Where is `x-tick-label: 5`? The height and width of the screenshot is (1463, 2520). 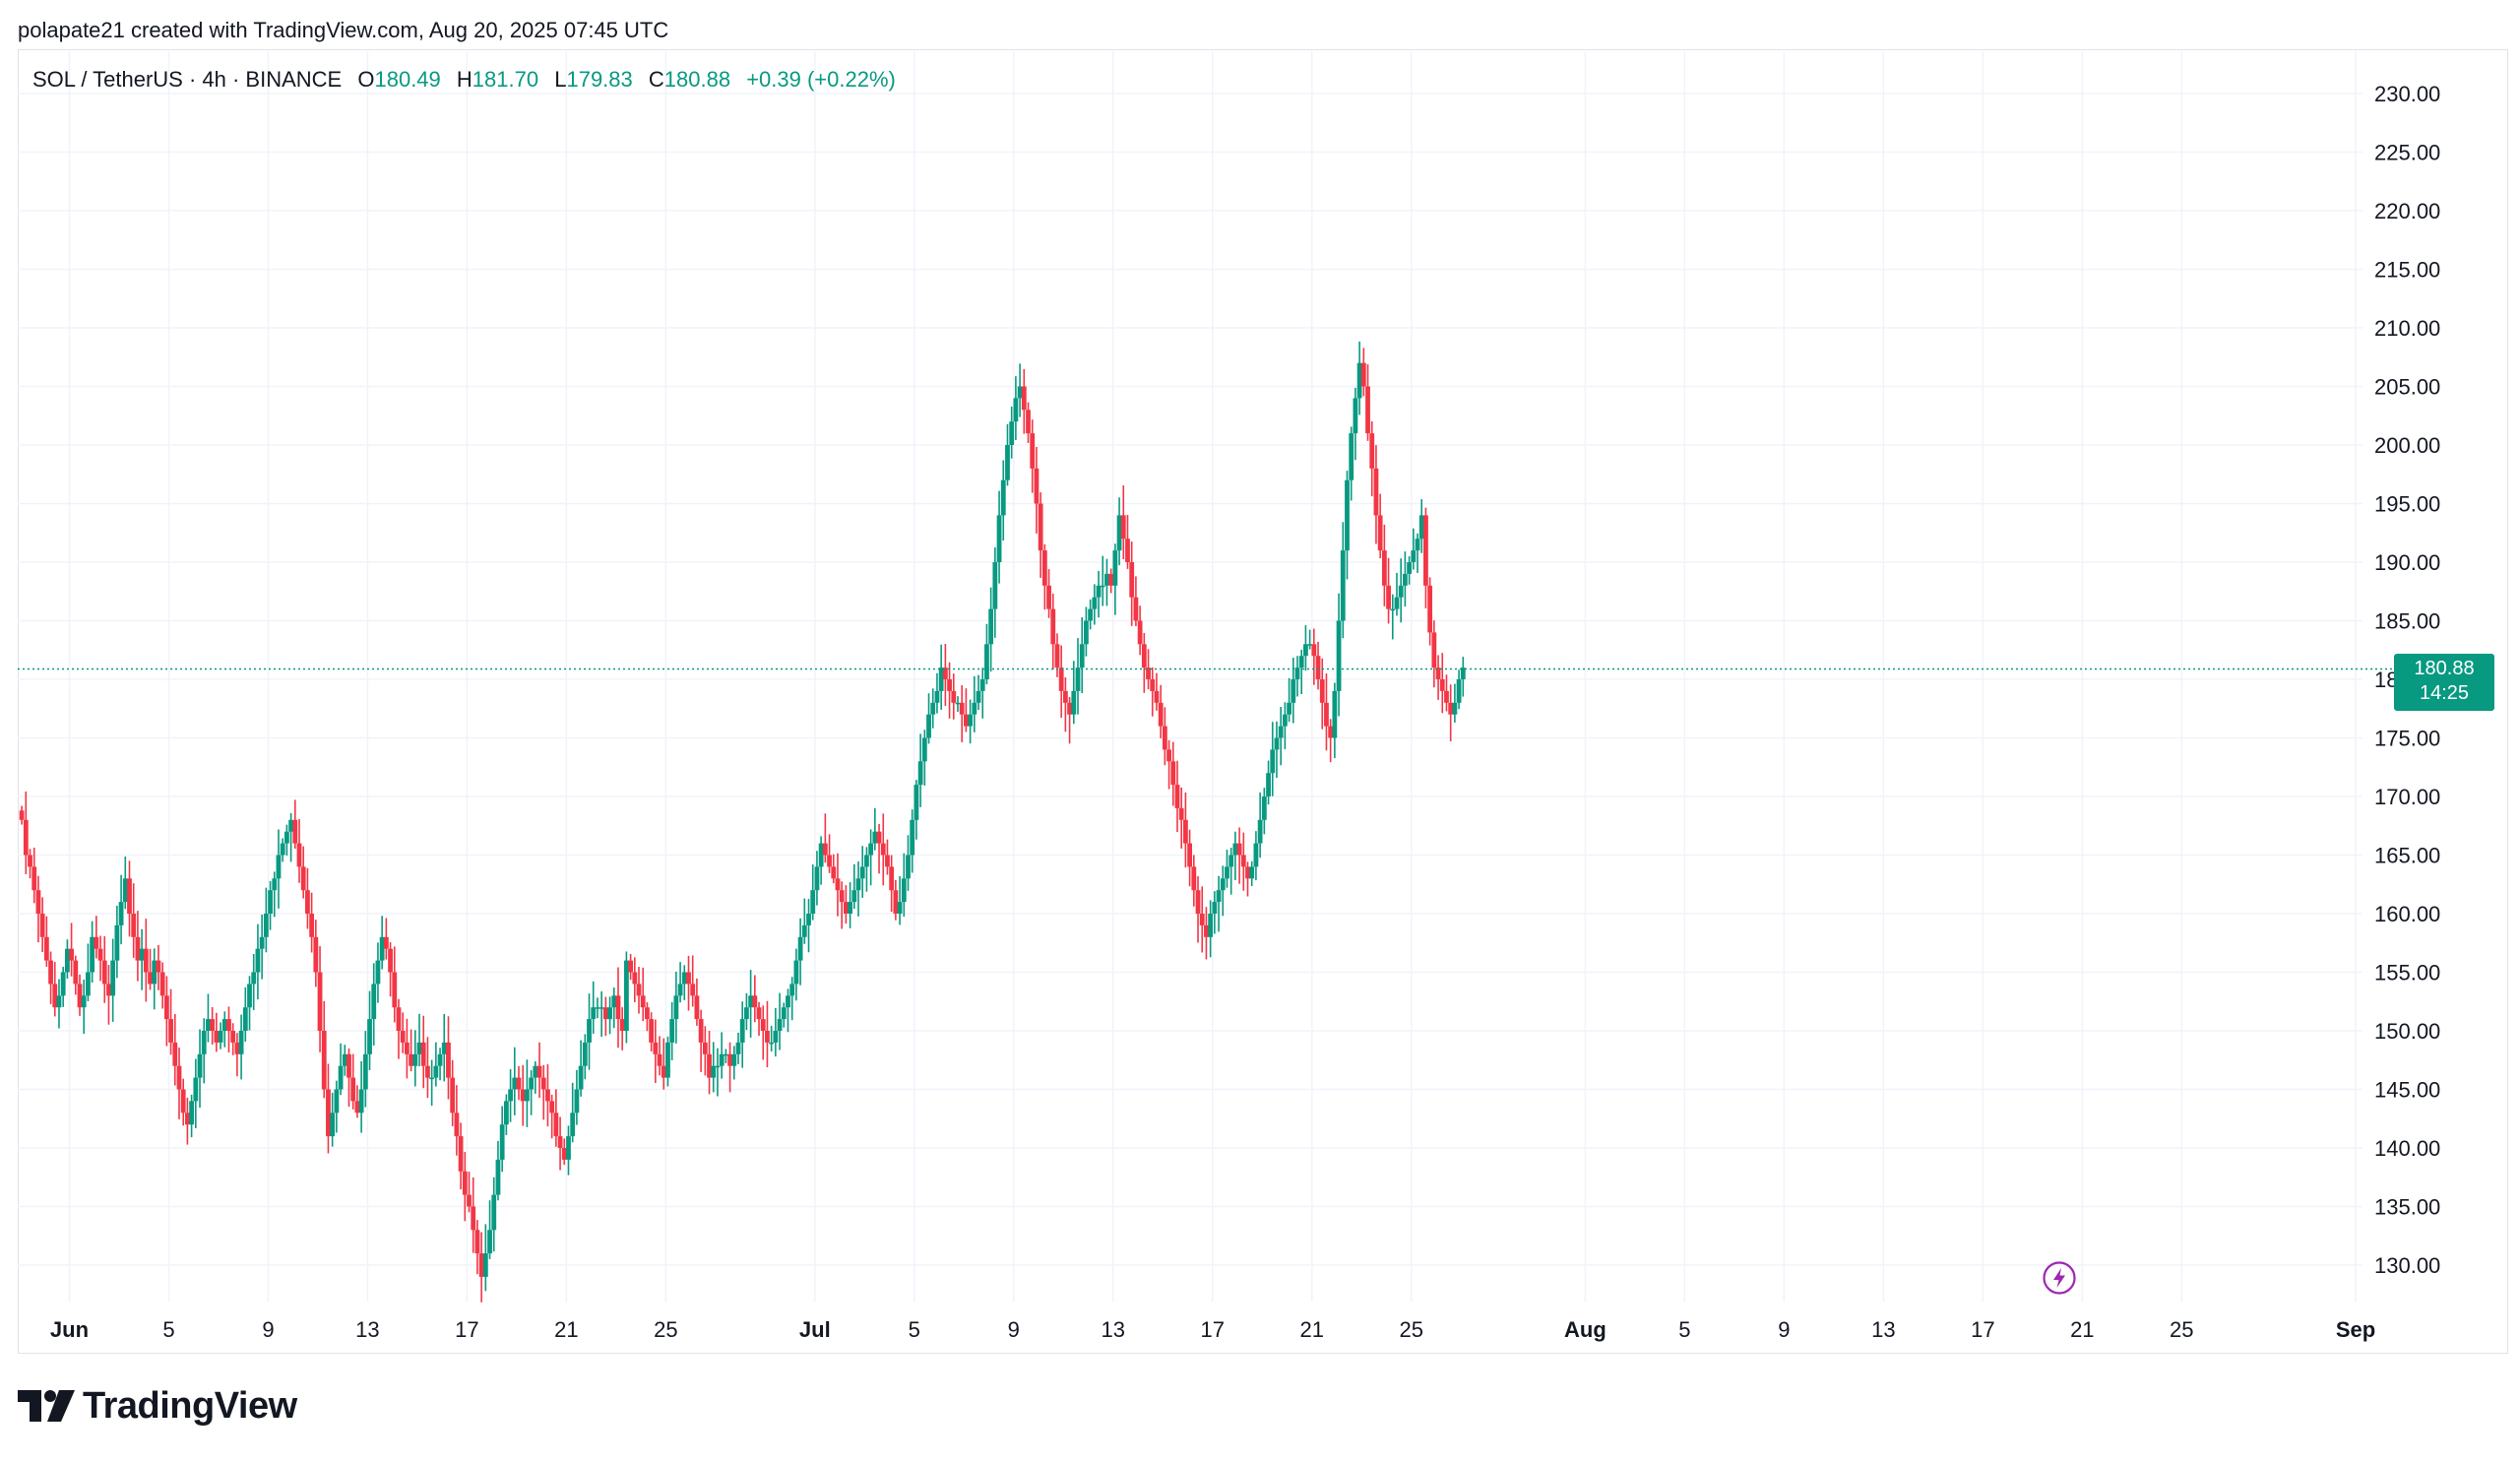 x-tick-label: 5 is located at coordinates (1684, 1329).